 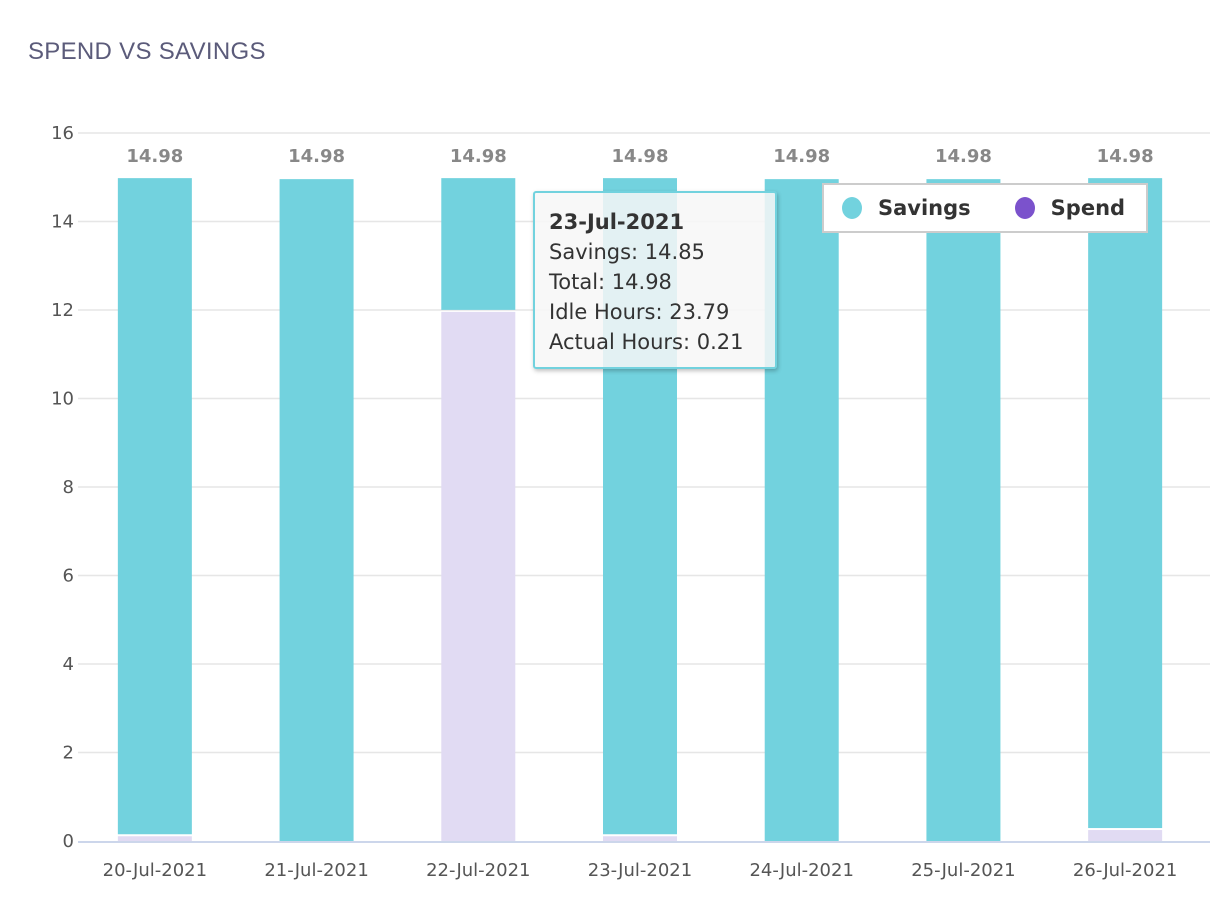 What do you see at coordinates (62, 222) in the screenshot?
I see `y-tick-label: 14` at bounding box center [62, 222].